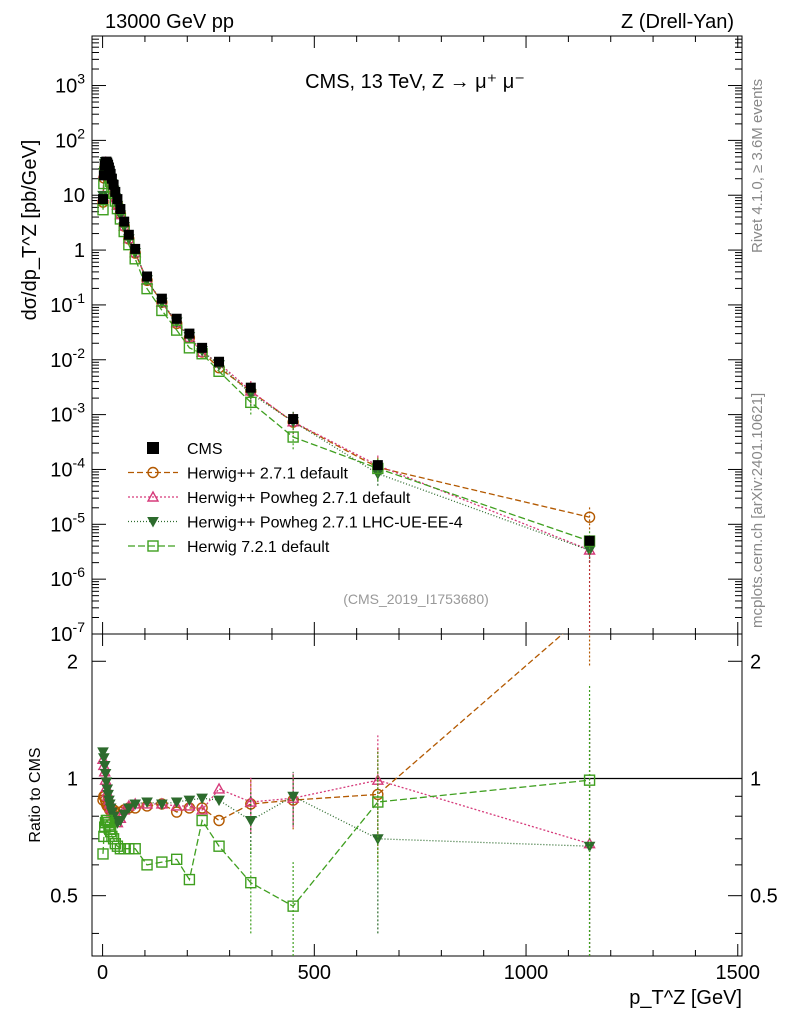 The image size is (786, 1024). Describe the element at coordinates (64, 897) in the screenshot. I see `ratio-tick-label: 0.5` at that location.